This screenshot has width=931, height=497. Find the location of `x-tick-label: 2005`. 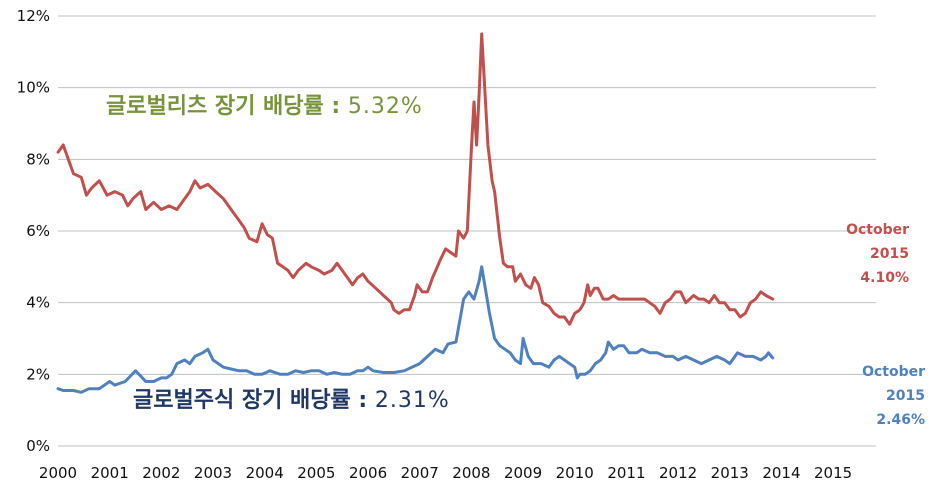

x-tick-label: 2005 is located at coordinates (316, 473).